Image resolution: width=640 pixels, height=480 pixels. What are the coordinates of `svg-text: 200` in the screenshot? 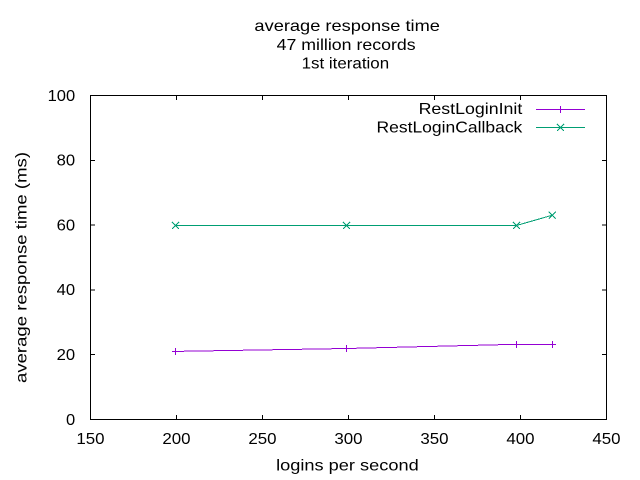 It's located at (176, 439).